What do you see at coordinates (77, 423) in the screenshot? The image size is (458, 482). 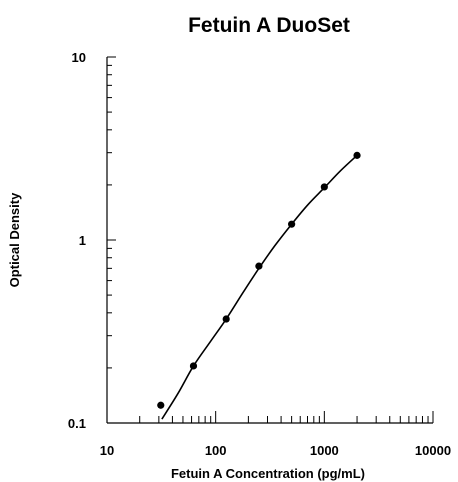 I see `y-tick-label: 0.1` at bounding box center [77, 423].